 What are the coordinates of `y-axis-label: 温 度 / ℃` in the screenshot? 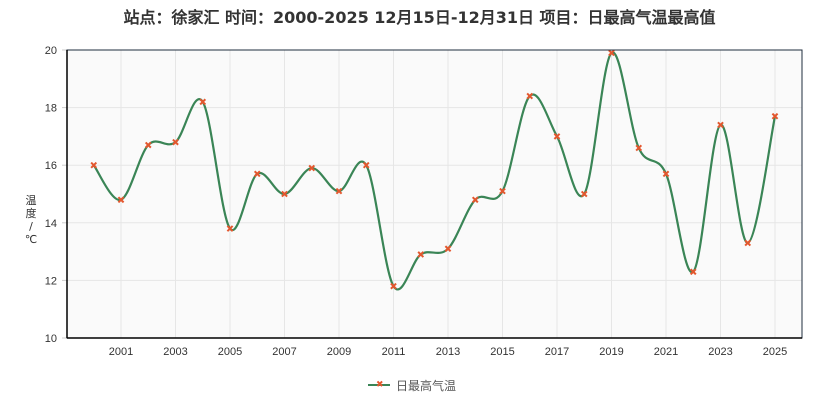 It's located at (31, 220).